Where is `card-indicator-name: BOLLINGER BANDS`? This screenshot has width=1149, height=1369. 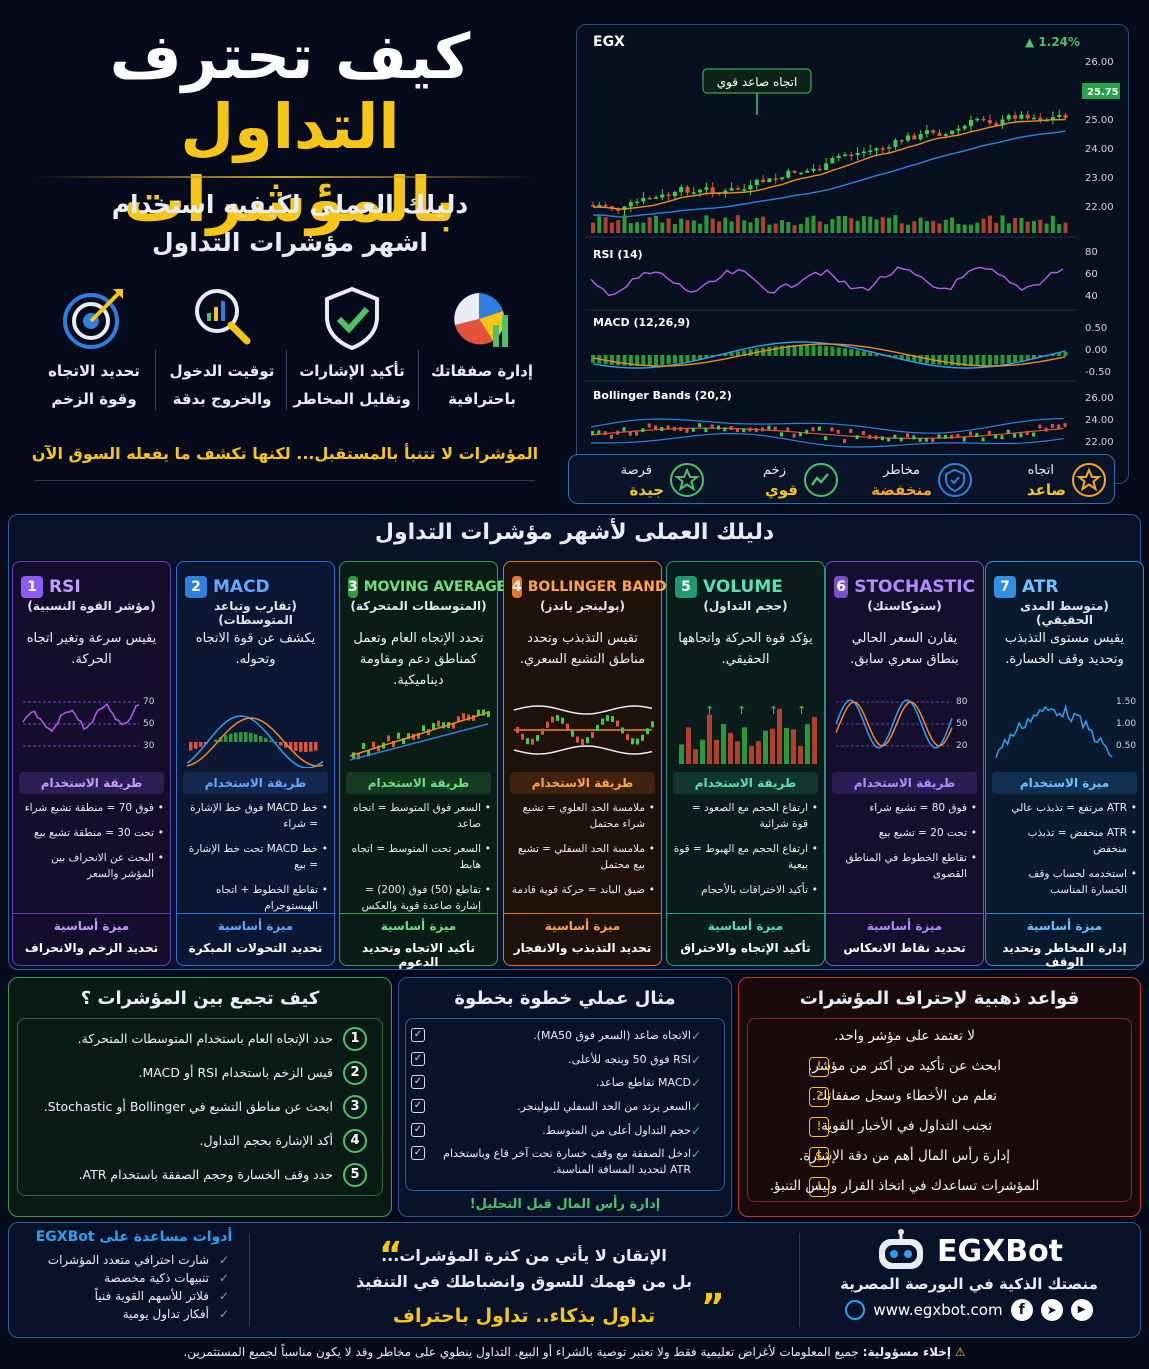 card-indicator-name: BOLLINGER BANDS is located at coordinates (602, 587).